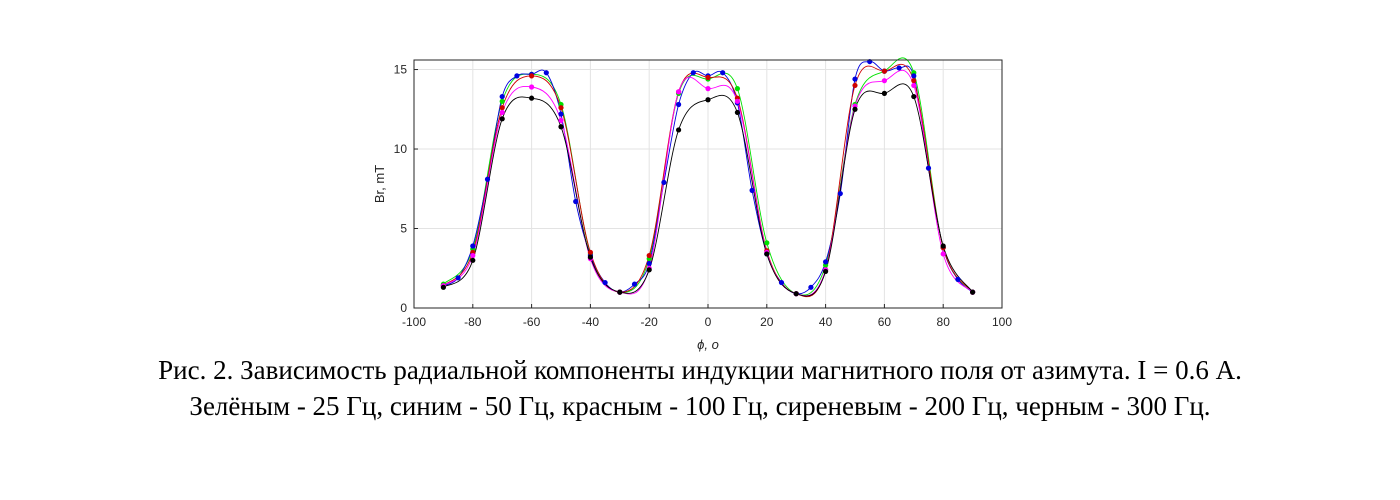 The width and height of the screenshot is (1400, 500). What do you see at coordinates (591, 322) in the screenshot?
I see `x-tick-label: -40` at bounding box center [591, 322].